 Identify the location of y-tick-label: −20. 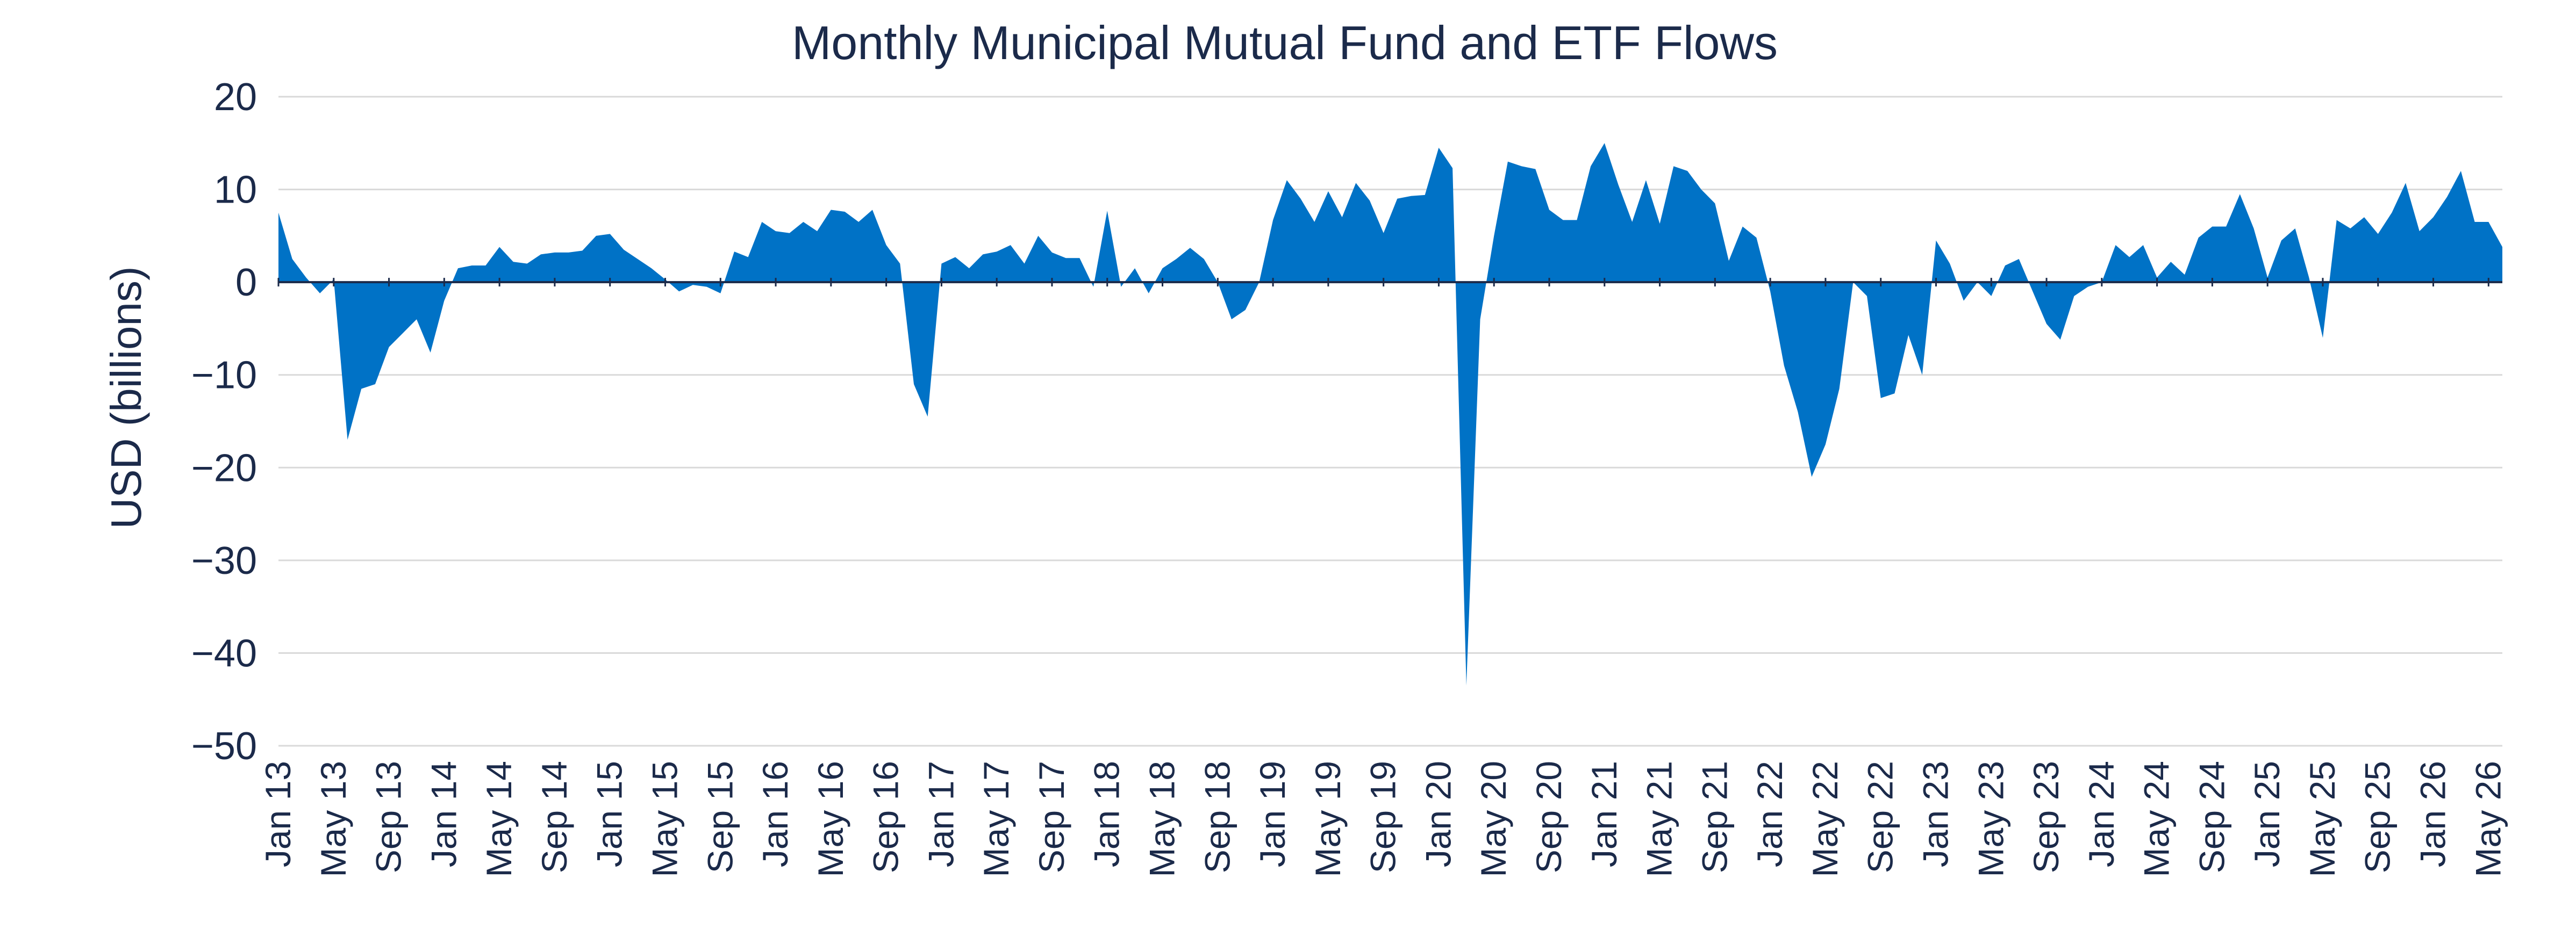
(224, 468).